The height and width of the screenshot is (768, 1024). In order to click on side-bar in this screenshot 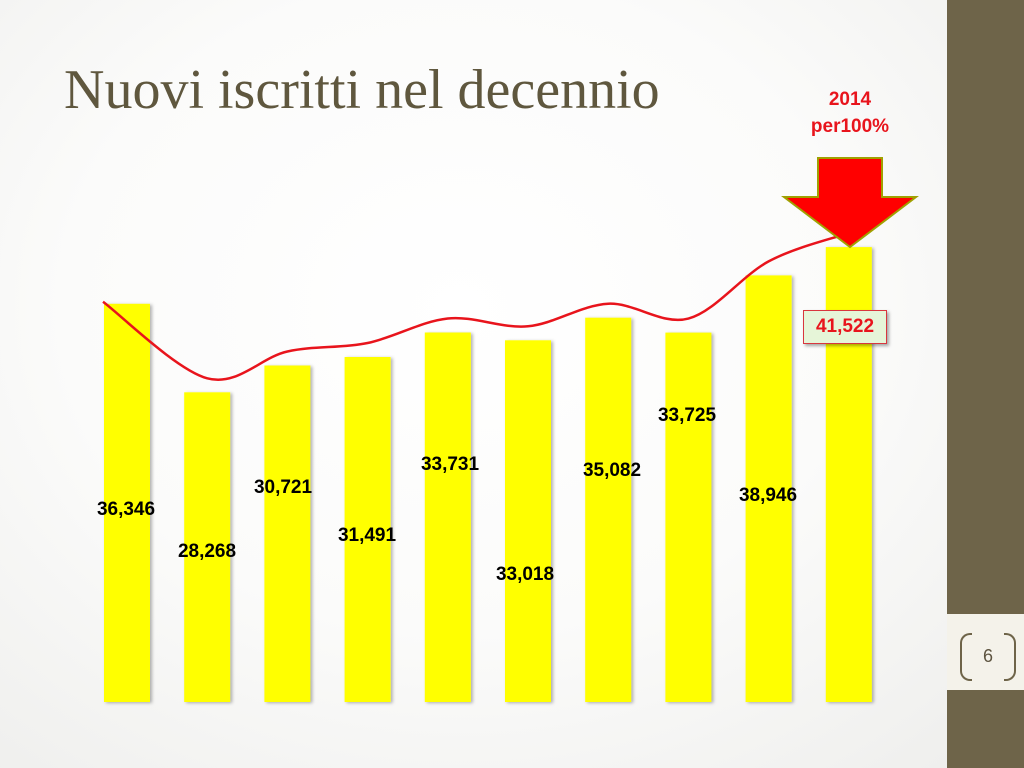, I will do `click(985, 384)`.